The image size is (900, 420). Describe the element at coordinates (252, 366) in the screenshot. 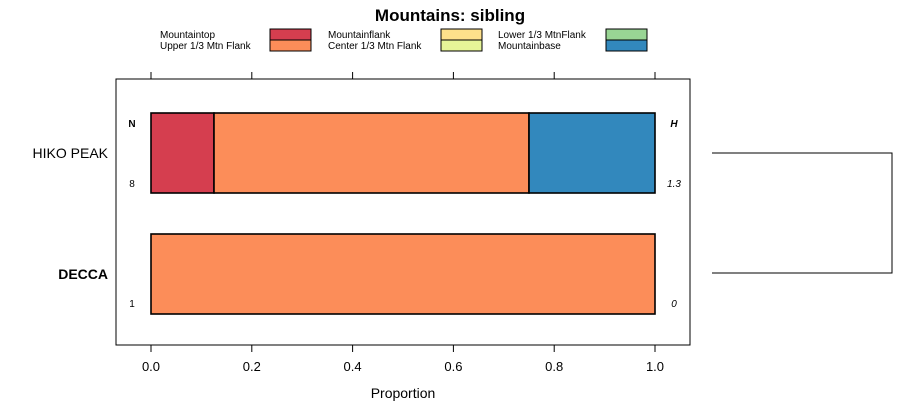

I see `x-tick-label: 0.2` at that location.